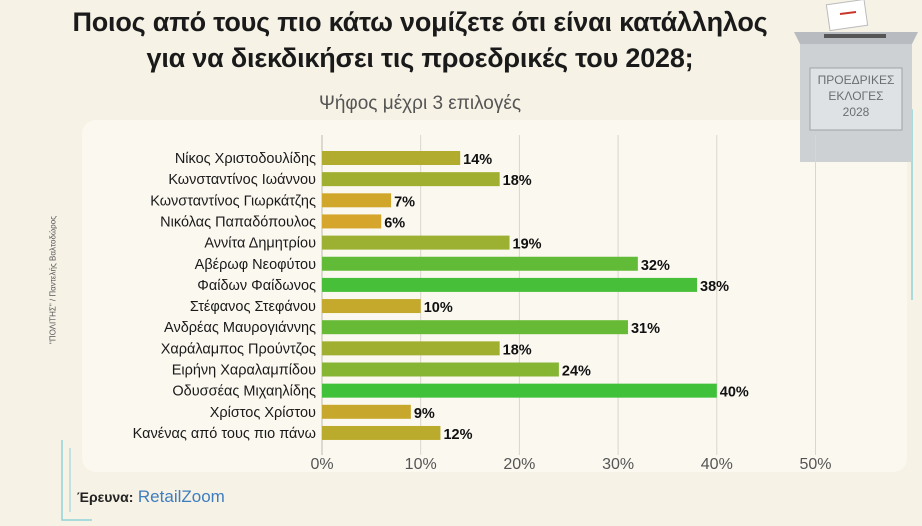  Describe the element at coordinates (256, 286) in the screenshot. I see `category-label: Φαίδων Φαίδωνος` at that location.